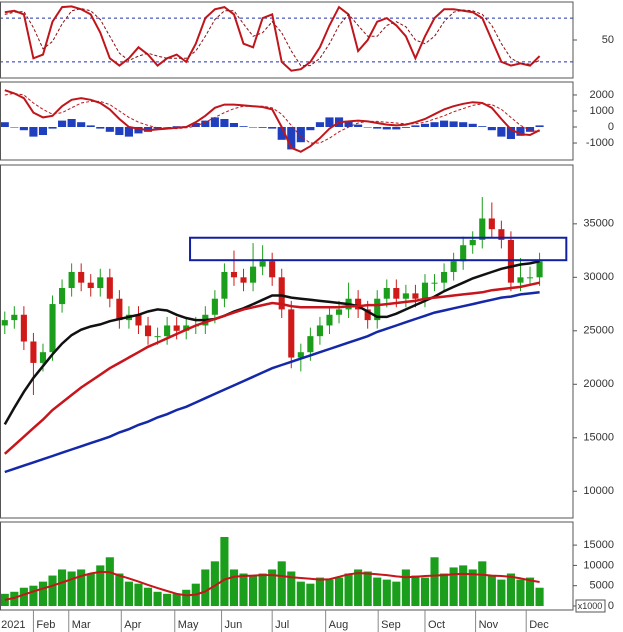 The image size is (623, 632). What do you see at coordinates (81, 625) in the screenshot?
I see `x-tick-label: Mar` at bounding box center [81, 625].